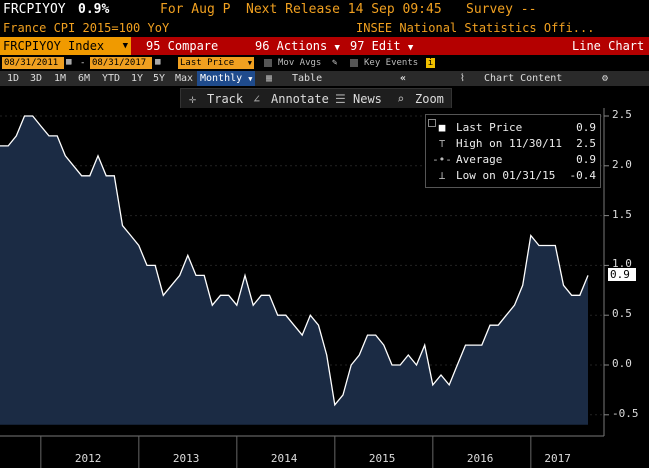  Describe the element at coordinates (36, 78) in the screenshot. I see `range-button-3d: 3D` at that location.